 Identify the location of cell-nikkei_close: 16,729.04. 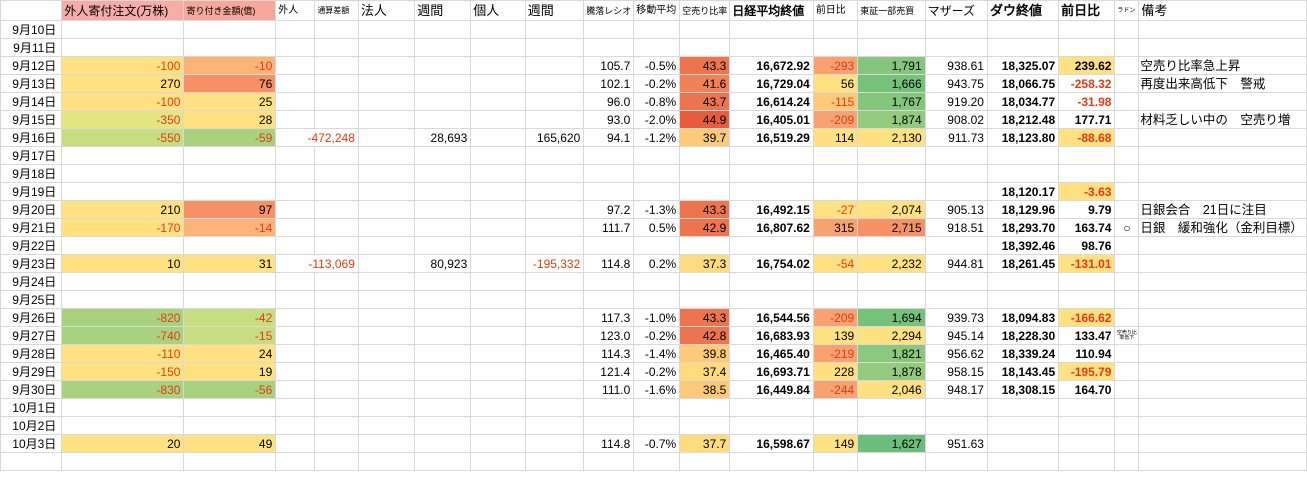
(771, 83).